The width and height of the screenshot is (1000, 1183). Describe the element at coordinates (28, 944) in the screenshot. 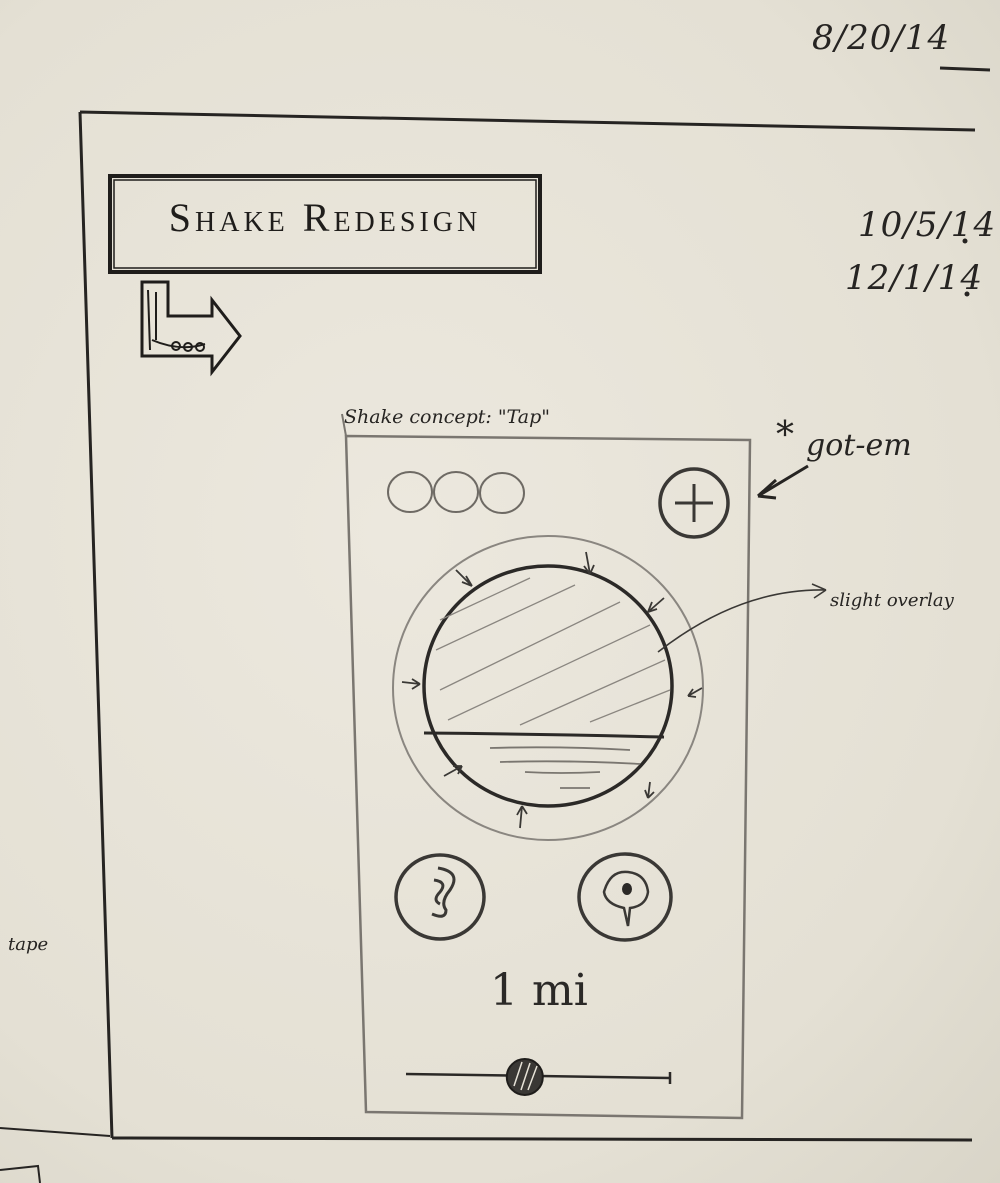

I see `edge-note: tape` at that location.